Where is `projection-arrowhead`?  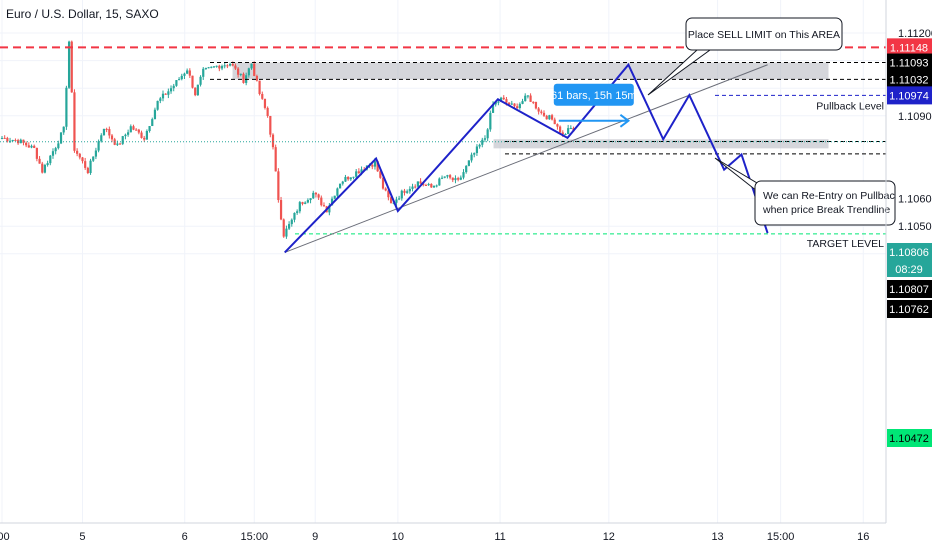 projection-arrowhead is located at coordinates (625, 120).